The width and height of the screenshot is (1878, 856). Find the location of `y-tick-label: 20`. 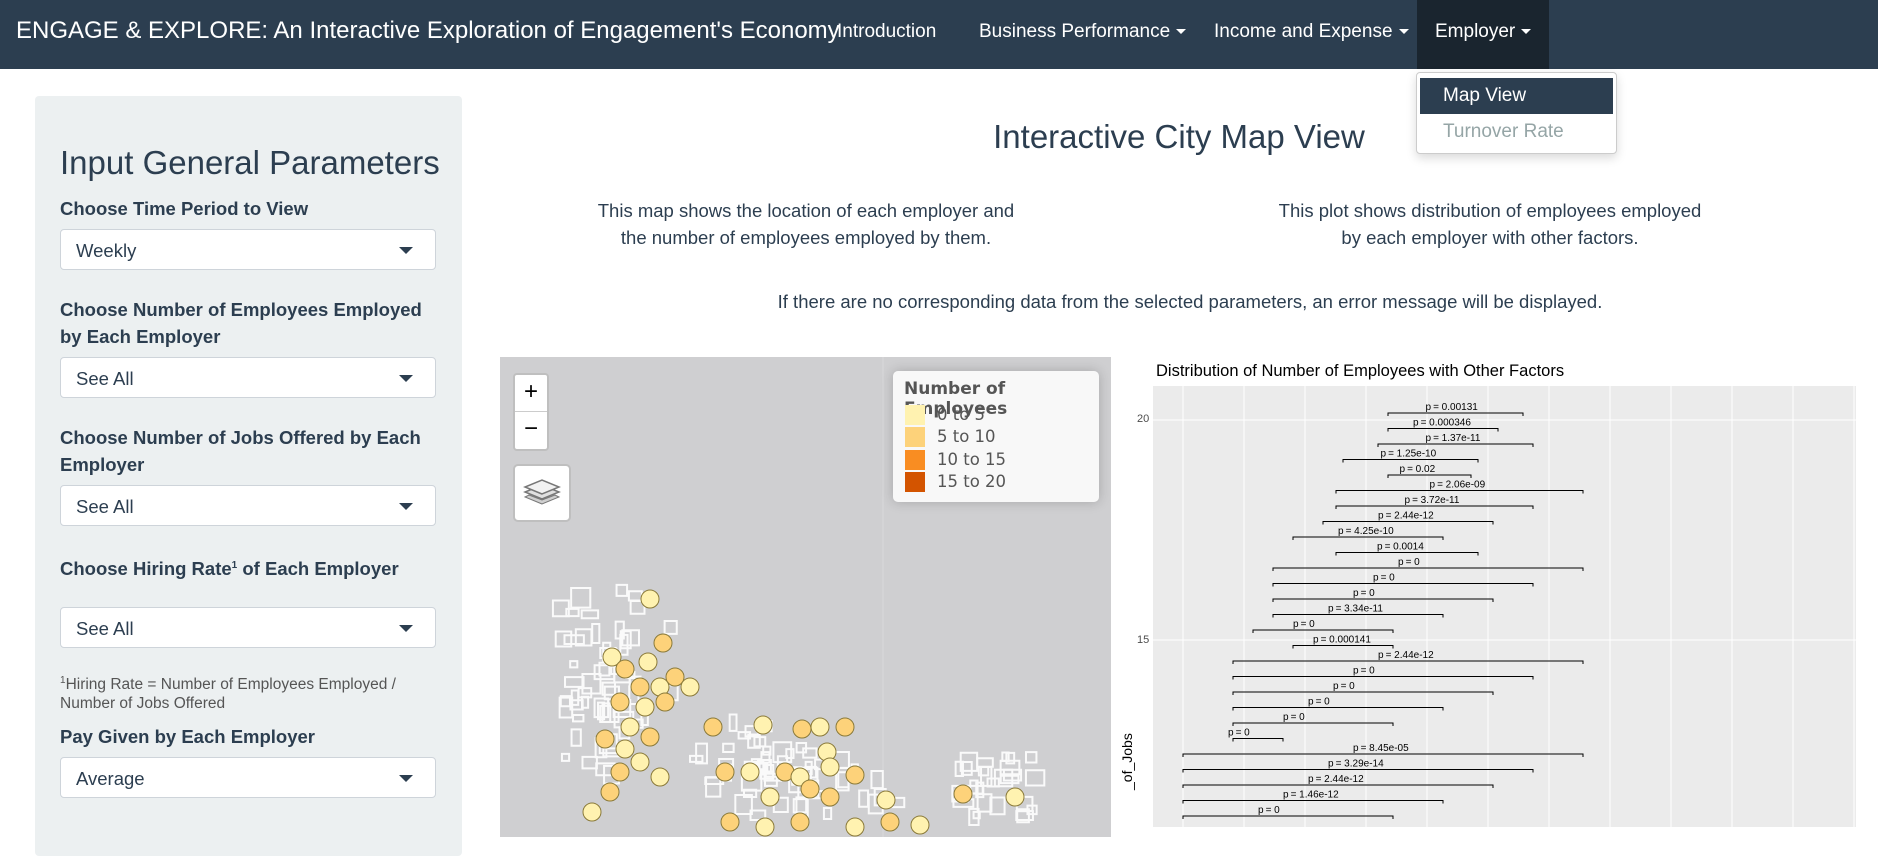

y-tick-label: 20 is located at coordinates (1143, 419).